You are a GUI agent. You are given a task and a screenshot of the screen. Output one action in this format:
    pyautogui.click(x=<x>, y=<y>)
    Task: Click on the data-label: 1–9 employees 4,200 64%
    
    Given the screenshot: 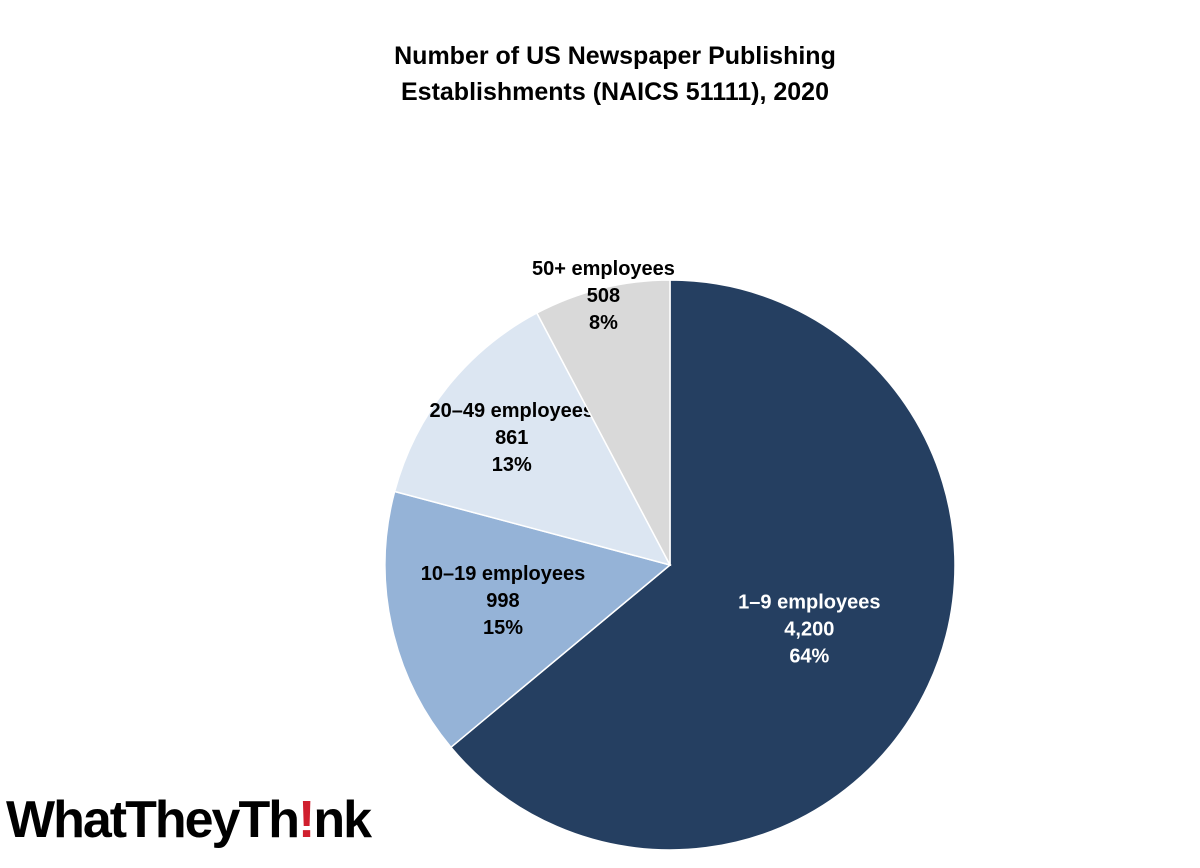 What is the action you would take?
    pyautogui.click(x=809, y=630)
    